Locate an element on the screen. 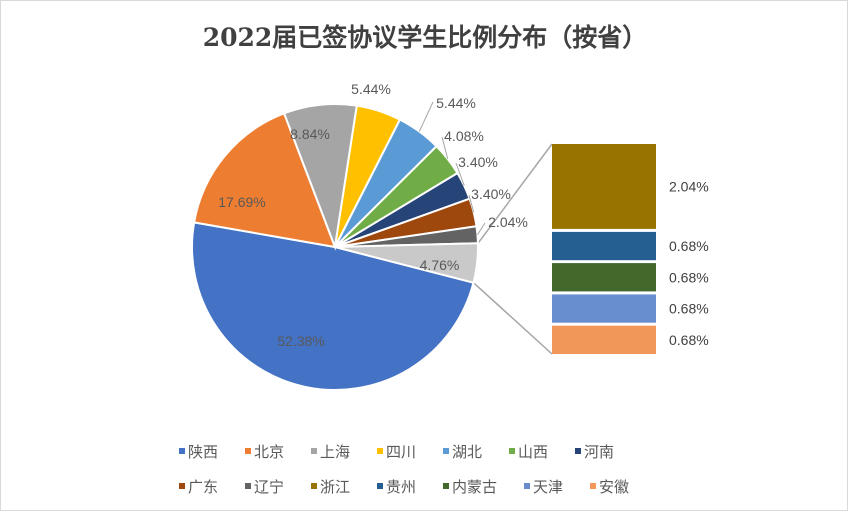 The width and height of the screenshot is (848, 512). data-label-辽宁: 2.04% is located at coordinates (508, 222).